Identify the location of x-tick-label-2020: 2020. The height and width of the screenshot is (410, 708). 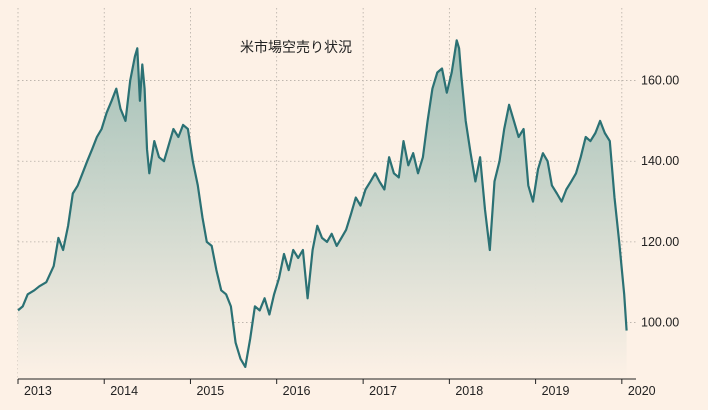
(642, 391).